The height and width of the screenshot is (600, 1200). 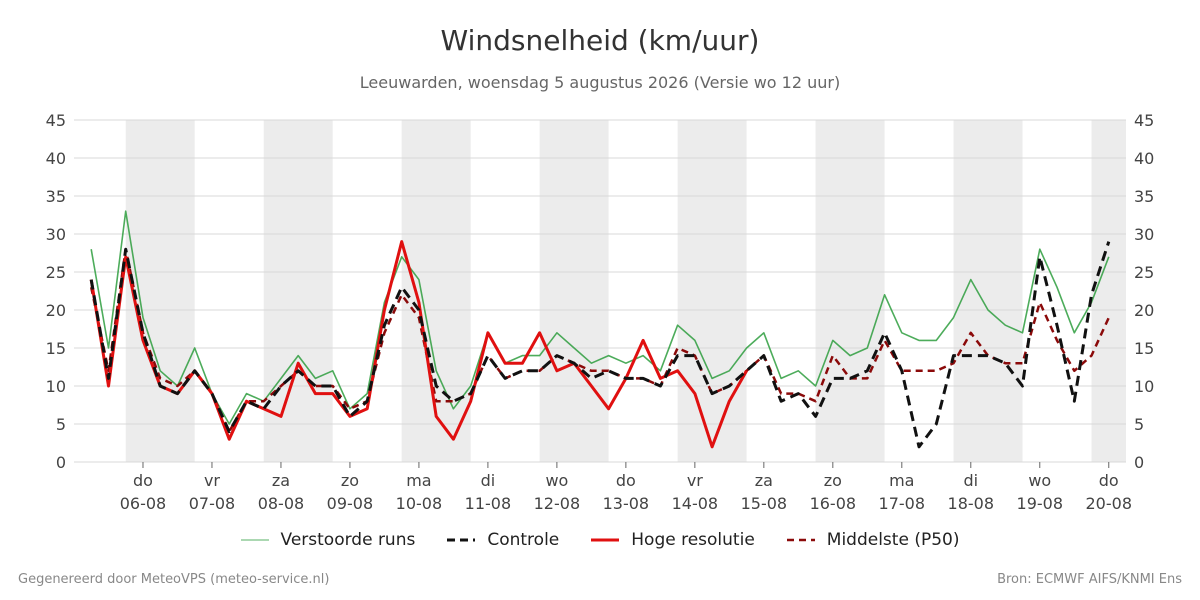 I want to click on legend-item-high-res: Hoge resolutie, so click(x=673, y=540).